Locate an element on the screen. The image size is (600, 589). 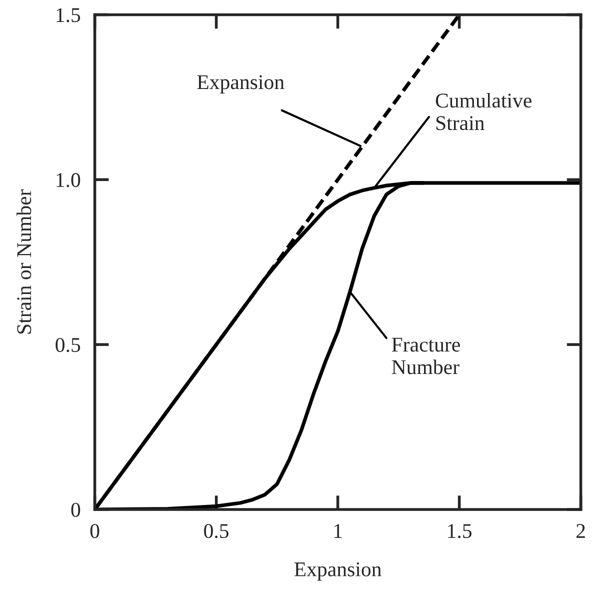
annotation: Expansion is located at coordinates (240, 84).